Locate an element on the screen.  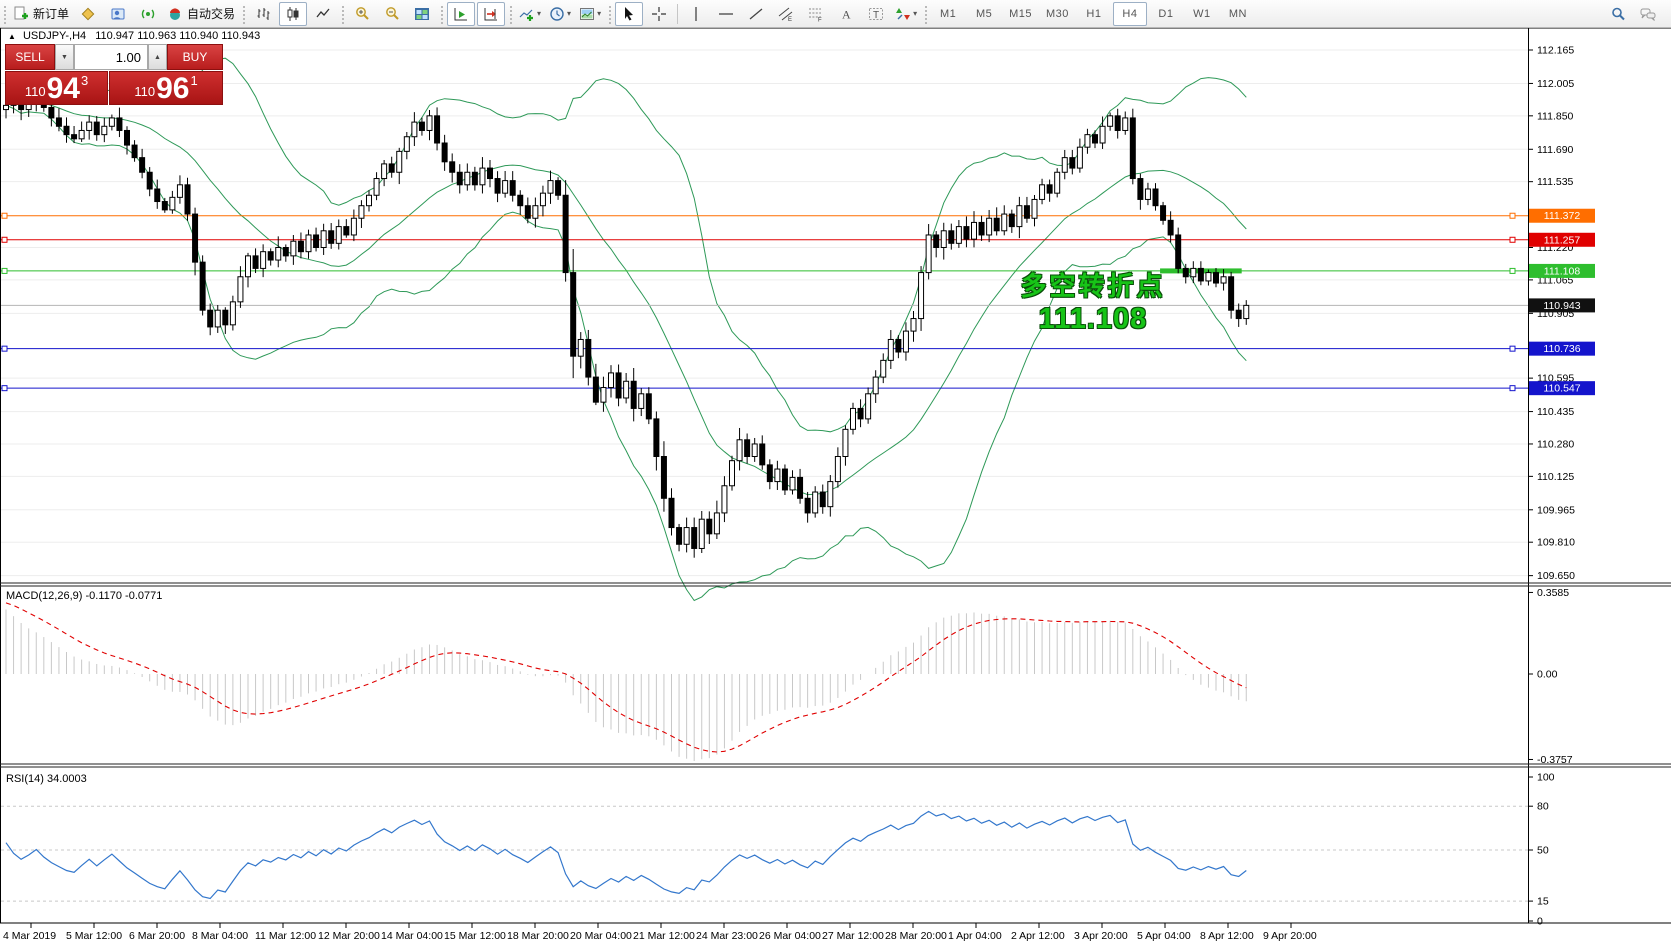
collapse-triangle-icon: ▲ is located at coordinates (12, 36).